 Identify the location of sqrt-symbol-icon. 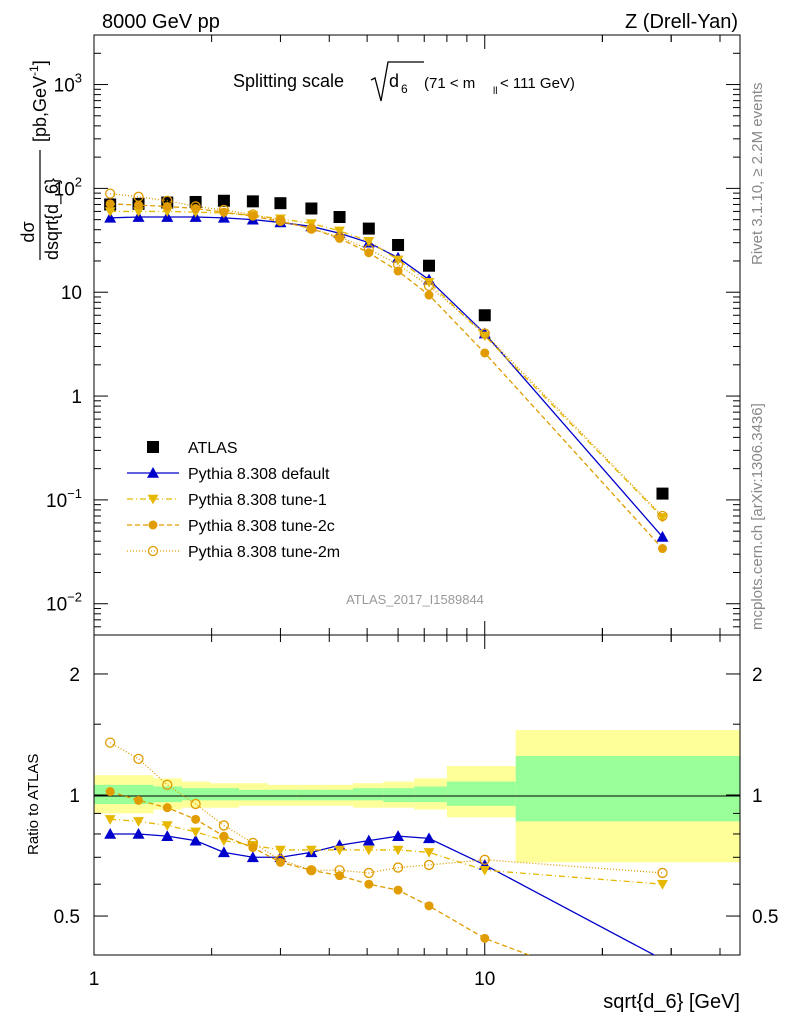
(397, 81).